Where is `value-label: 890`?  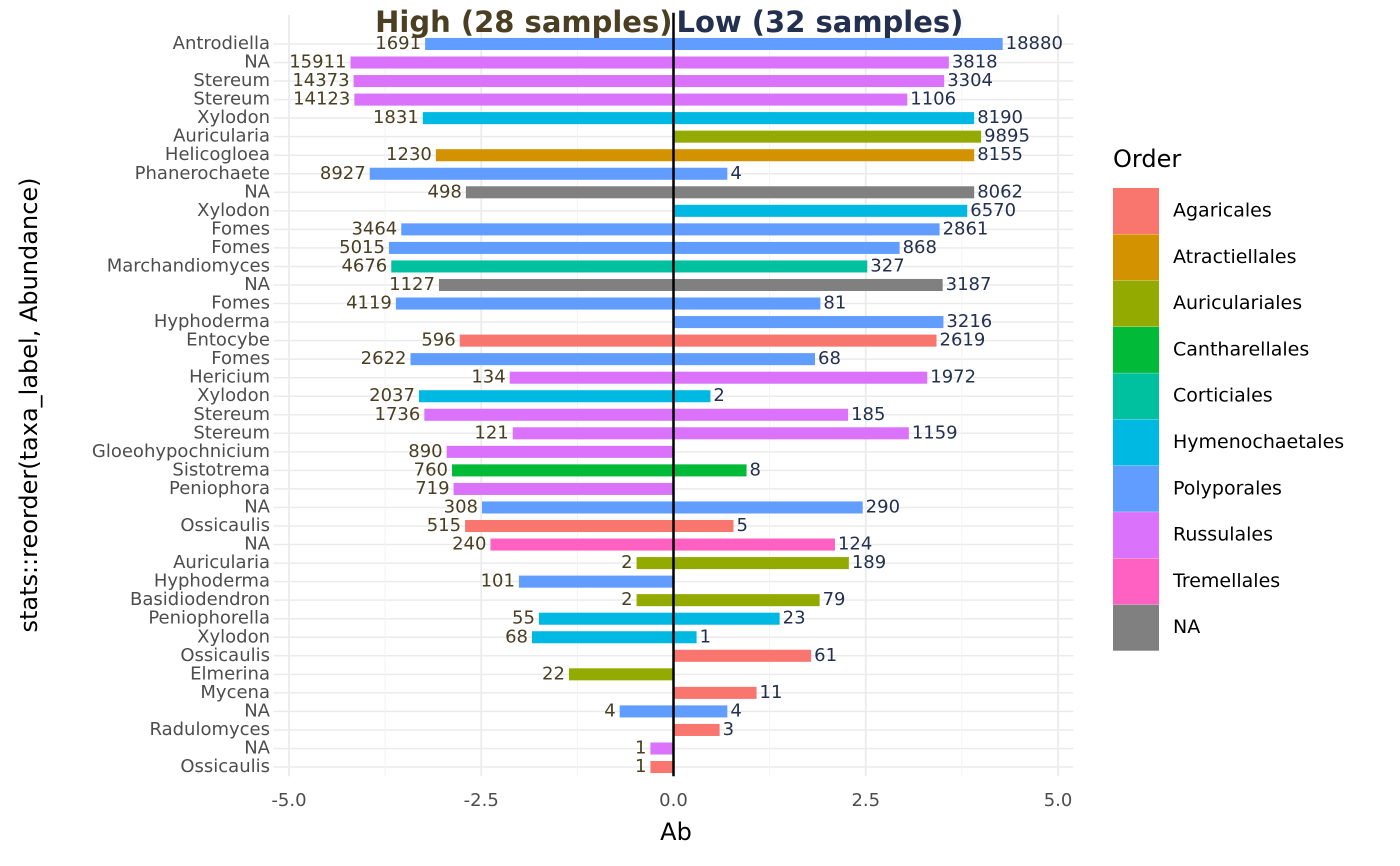 value-label: 890 is located at coordinates (425, 451).